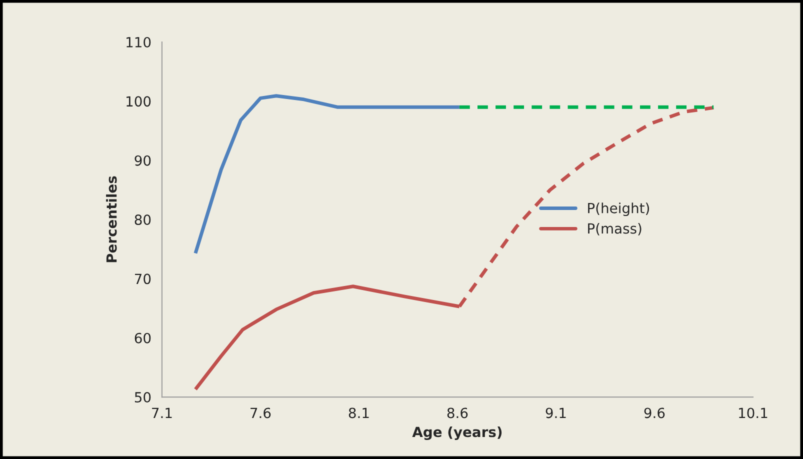 This screenshot has height=459, width=803. I want to click on y-tick-label: 110, so click(138, 42).